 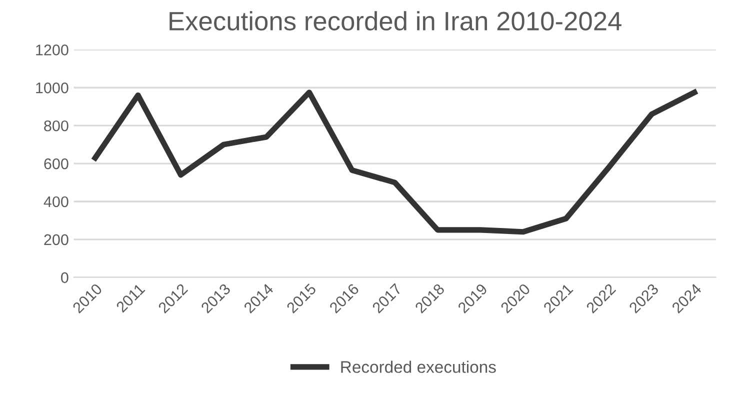 What do you see at coordinates (396, 20) in the screenshot?
I see `chart-title: Executions recorded in Iran 2010-2024` at bounding box center [396, 20].